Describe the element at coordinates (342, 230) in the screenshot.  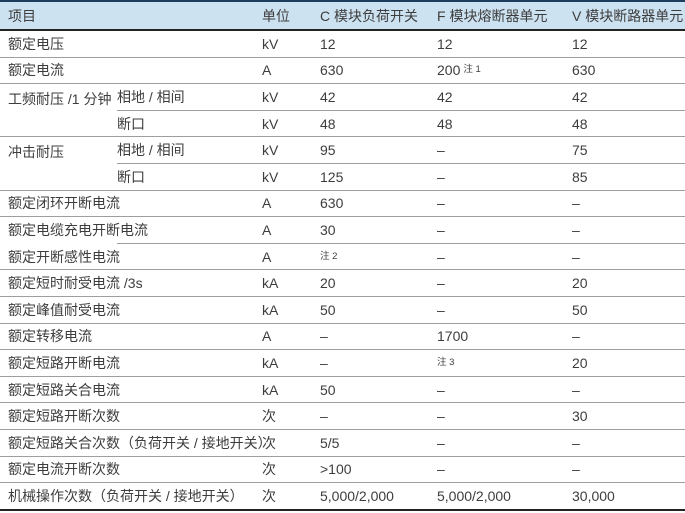
I see `table-row: 额定电缆充电开断电流 A 30 – –` at that location.